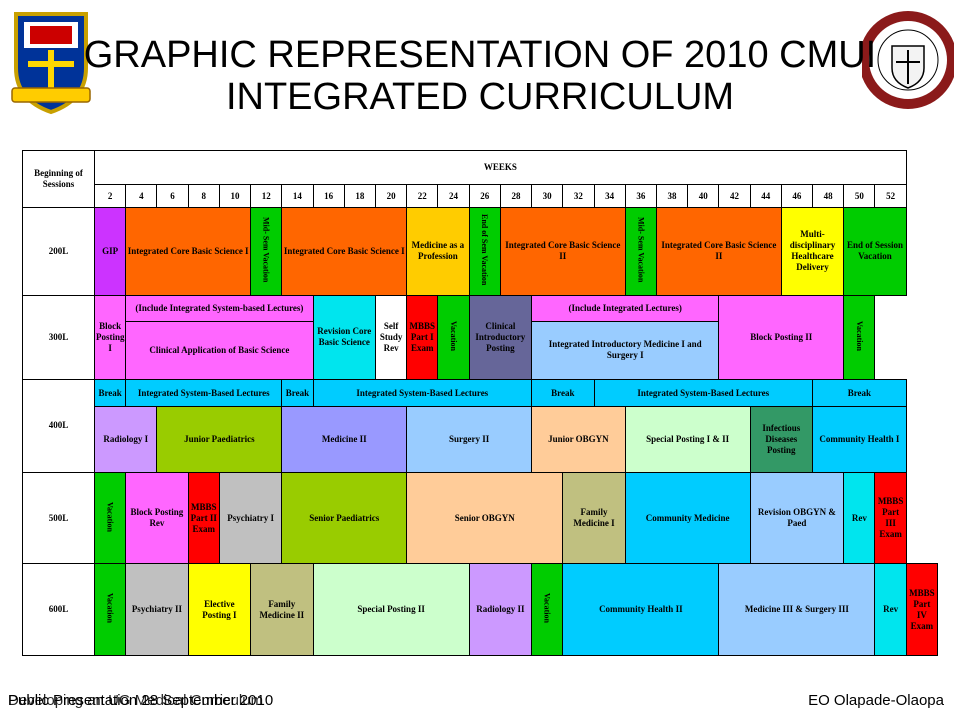 The image size is (960, 720). Describe the element at coordinates (110, 337) in the screenshot. I see `block-block-posting-1: Block Posting I` at that location.